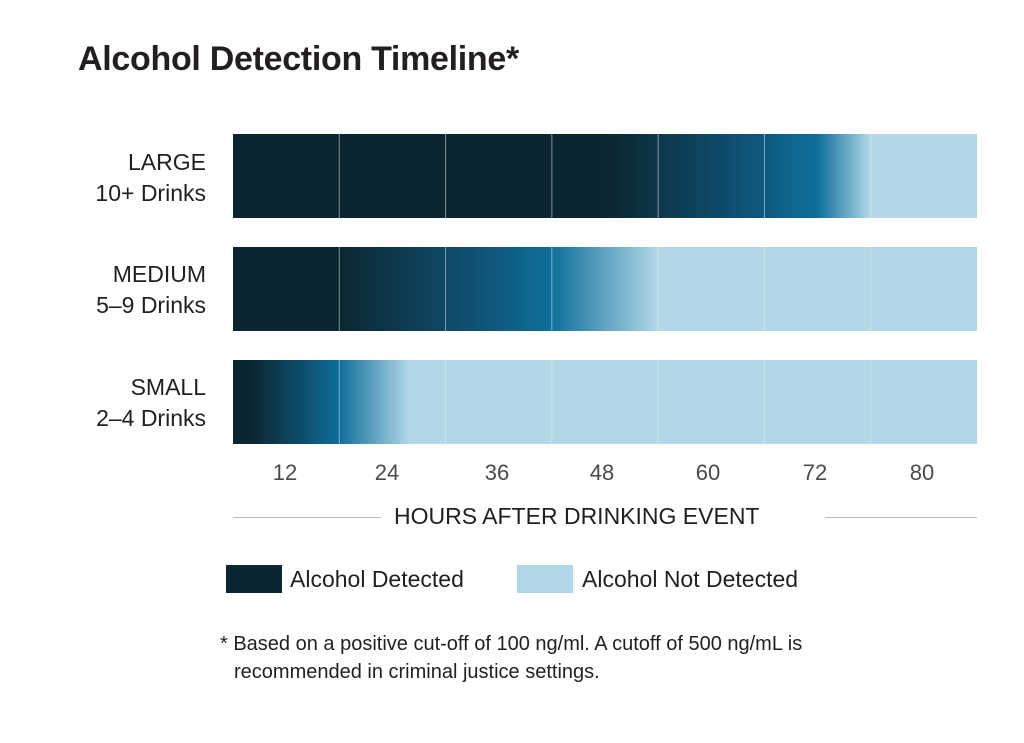 The image size is (1024, 743). I want to click on bar-large, so click(605, 176).